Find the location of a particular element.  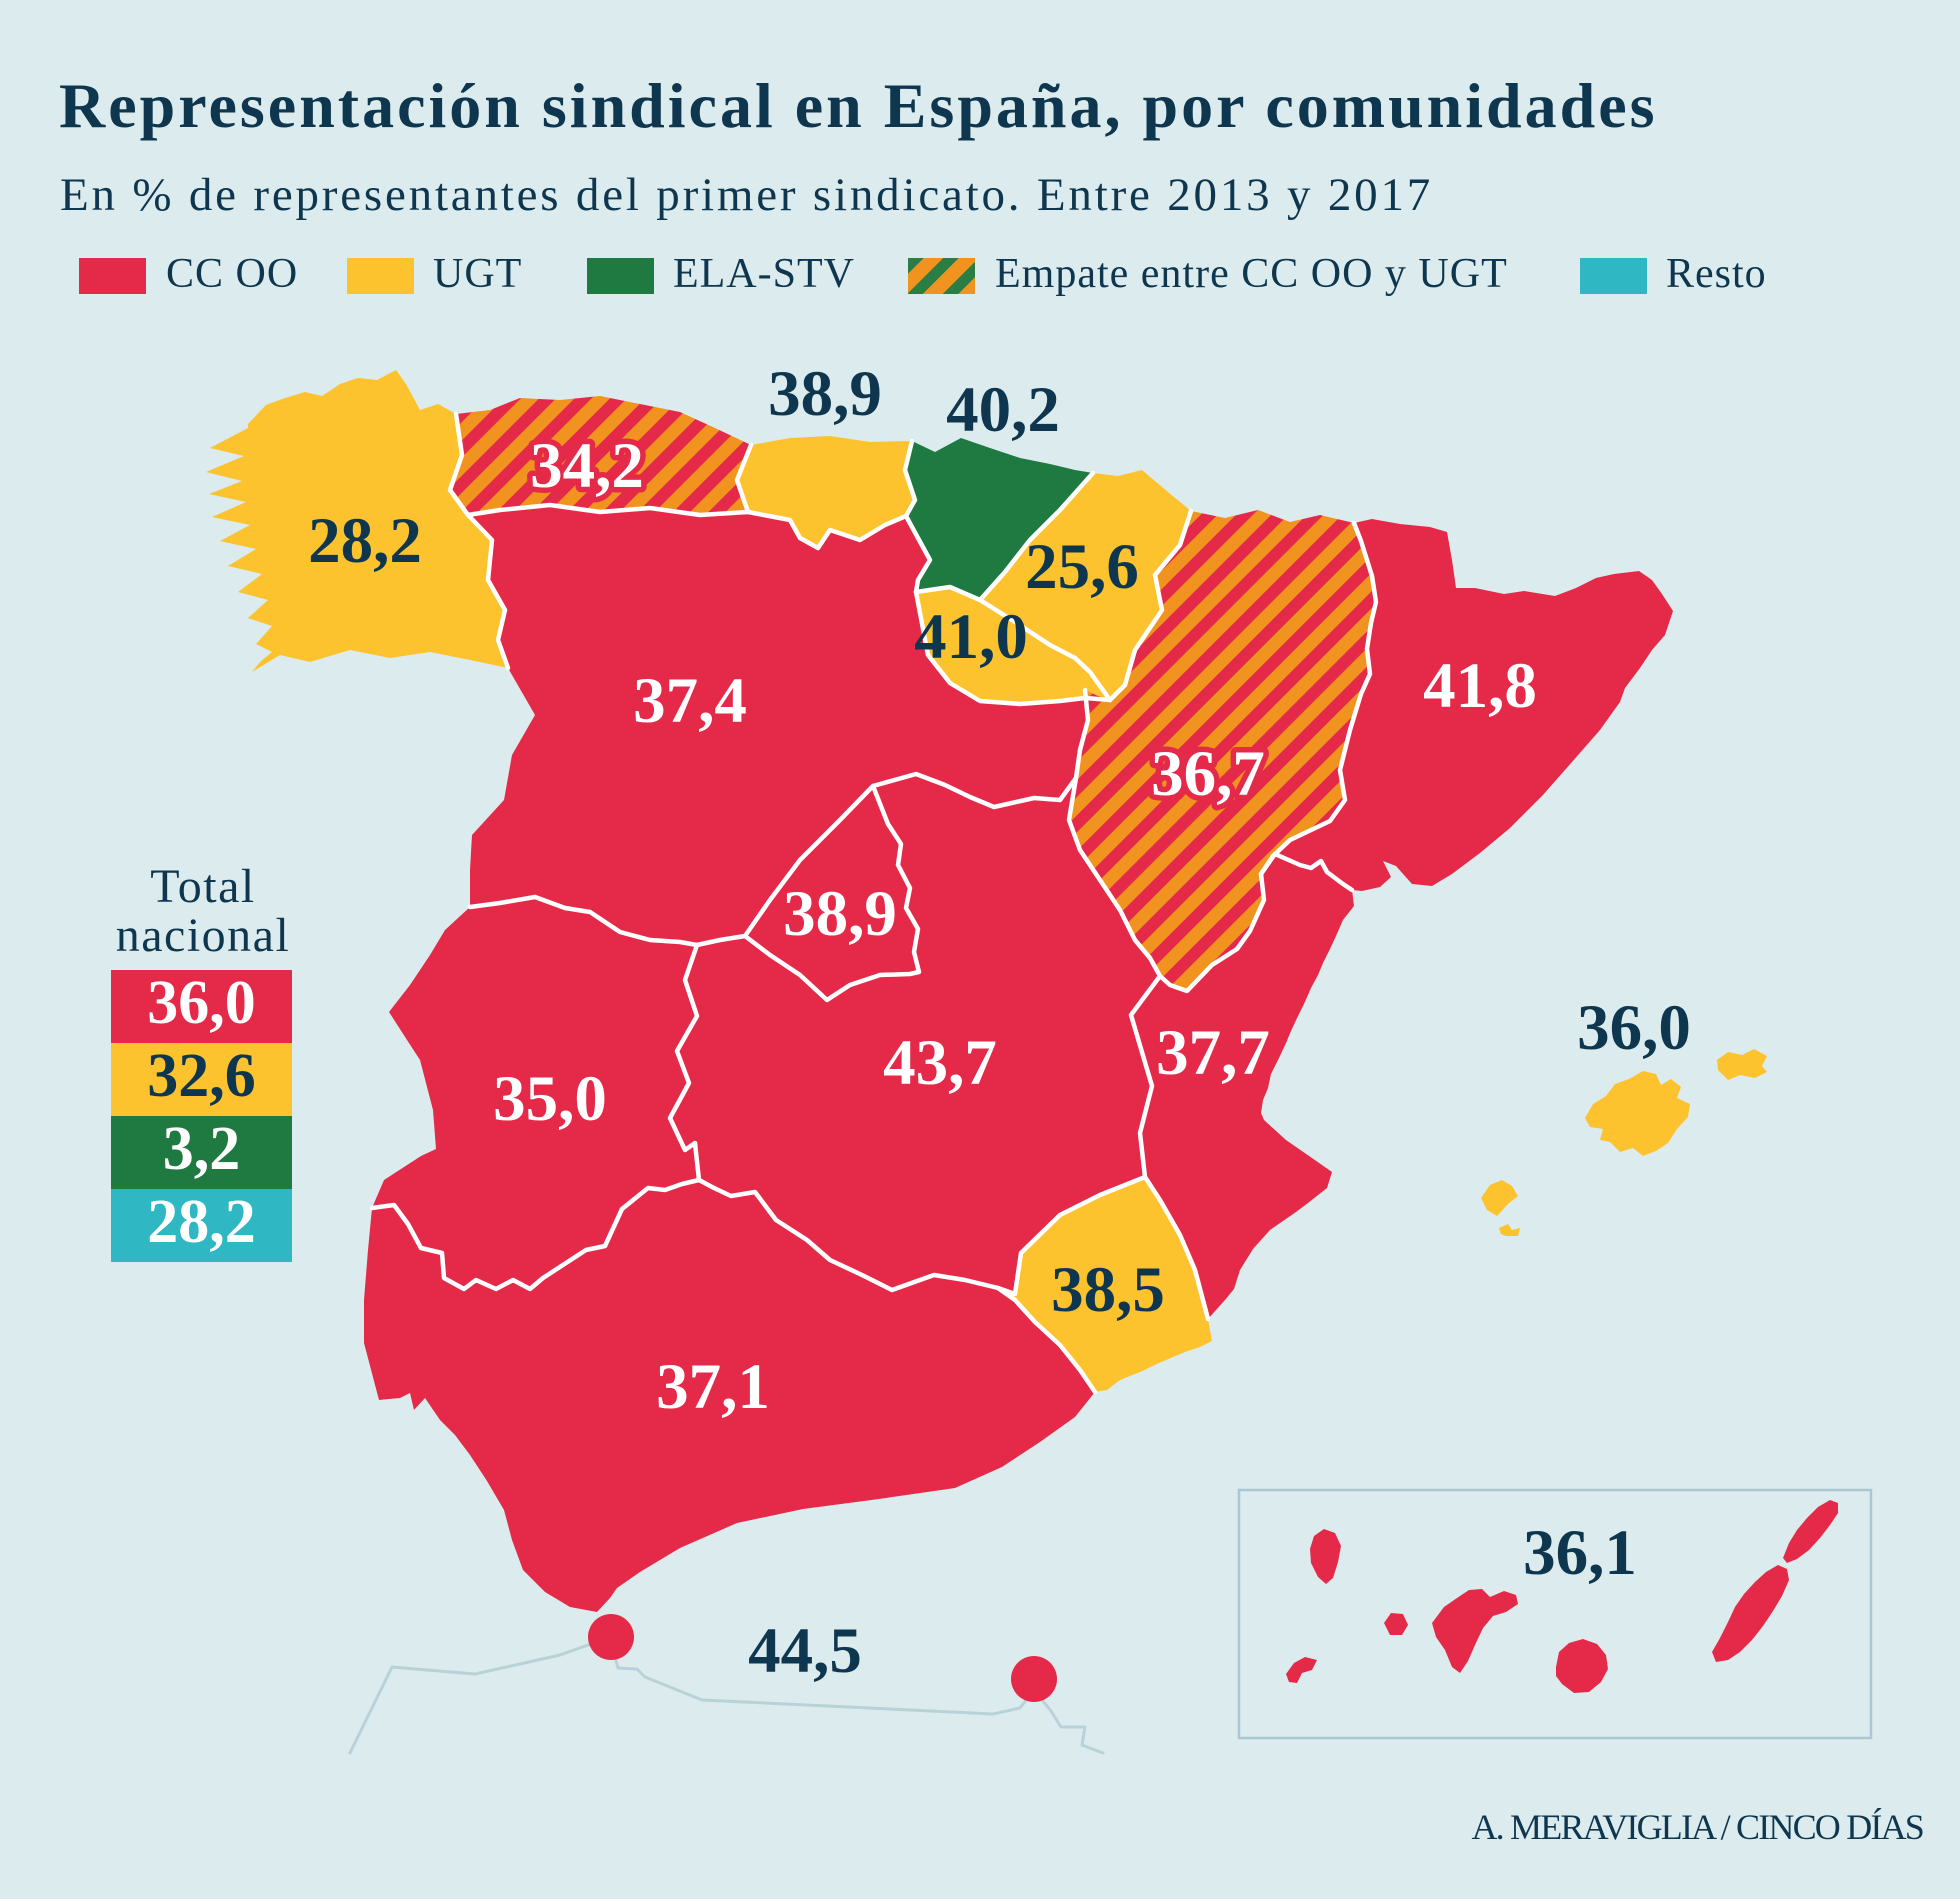

svg-text: 43,7 is located at coordinates (940, 1063).